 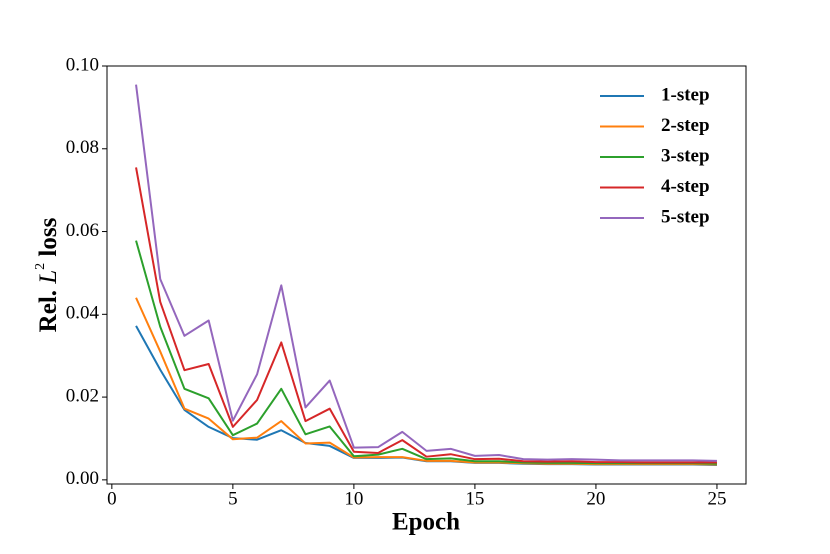 What do you see at coordinates (83, 313) in the screenshot?
I see `y-tick-label: 0.04` at bounding box center [83, 313].